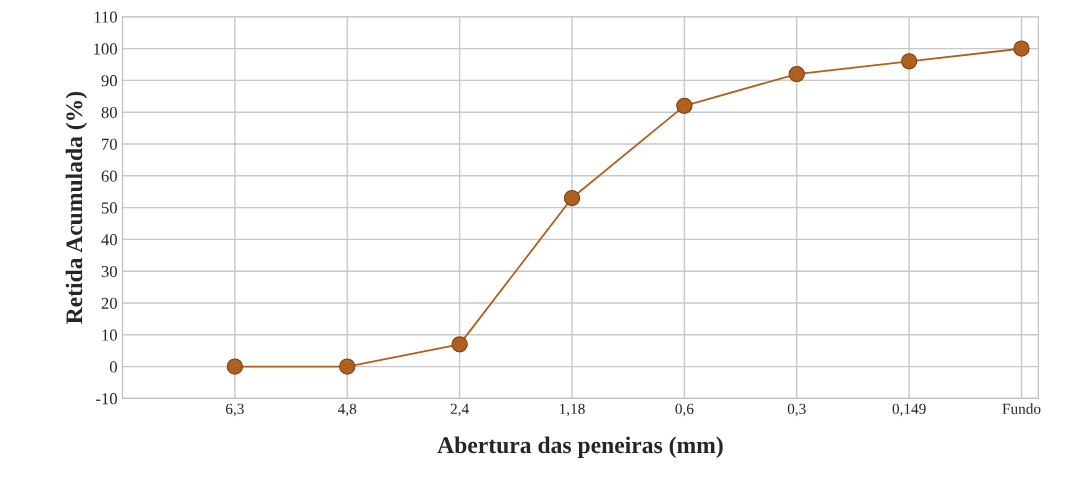 This screenshot has height=480, width=1065. Describe the element at coordinates (76, 207) in the screenshot. I see `y-axis-title: Retida Acumulada (%)` at that location.